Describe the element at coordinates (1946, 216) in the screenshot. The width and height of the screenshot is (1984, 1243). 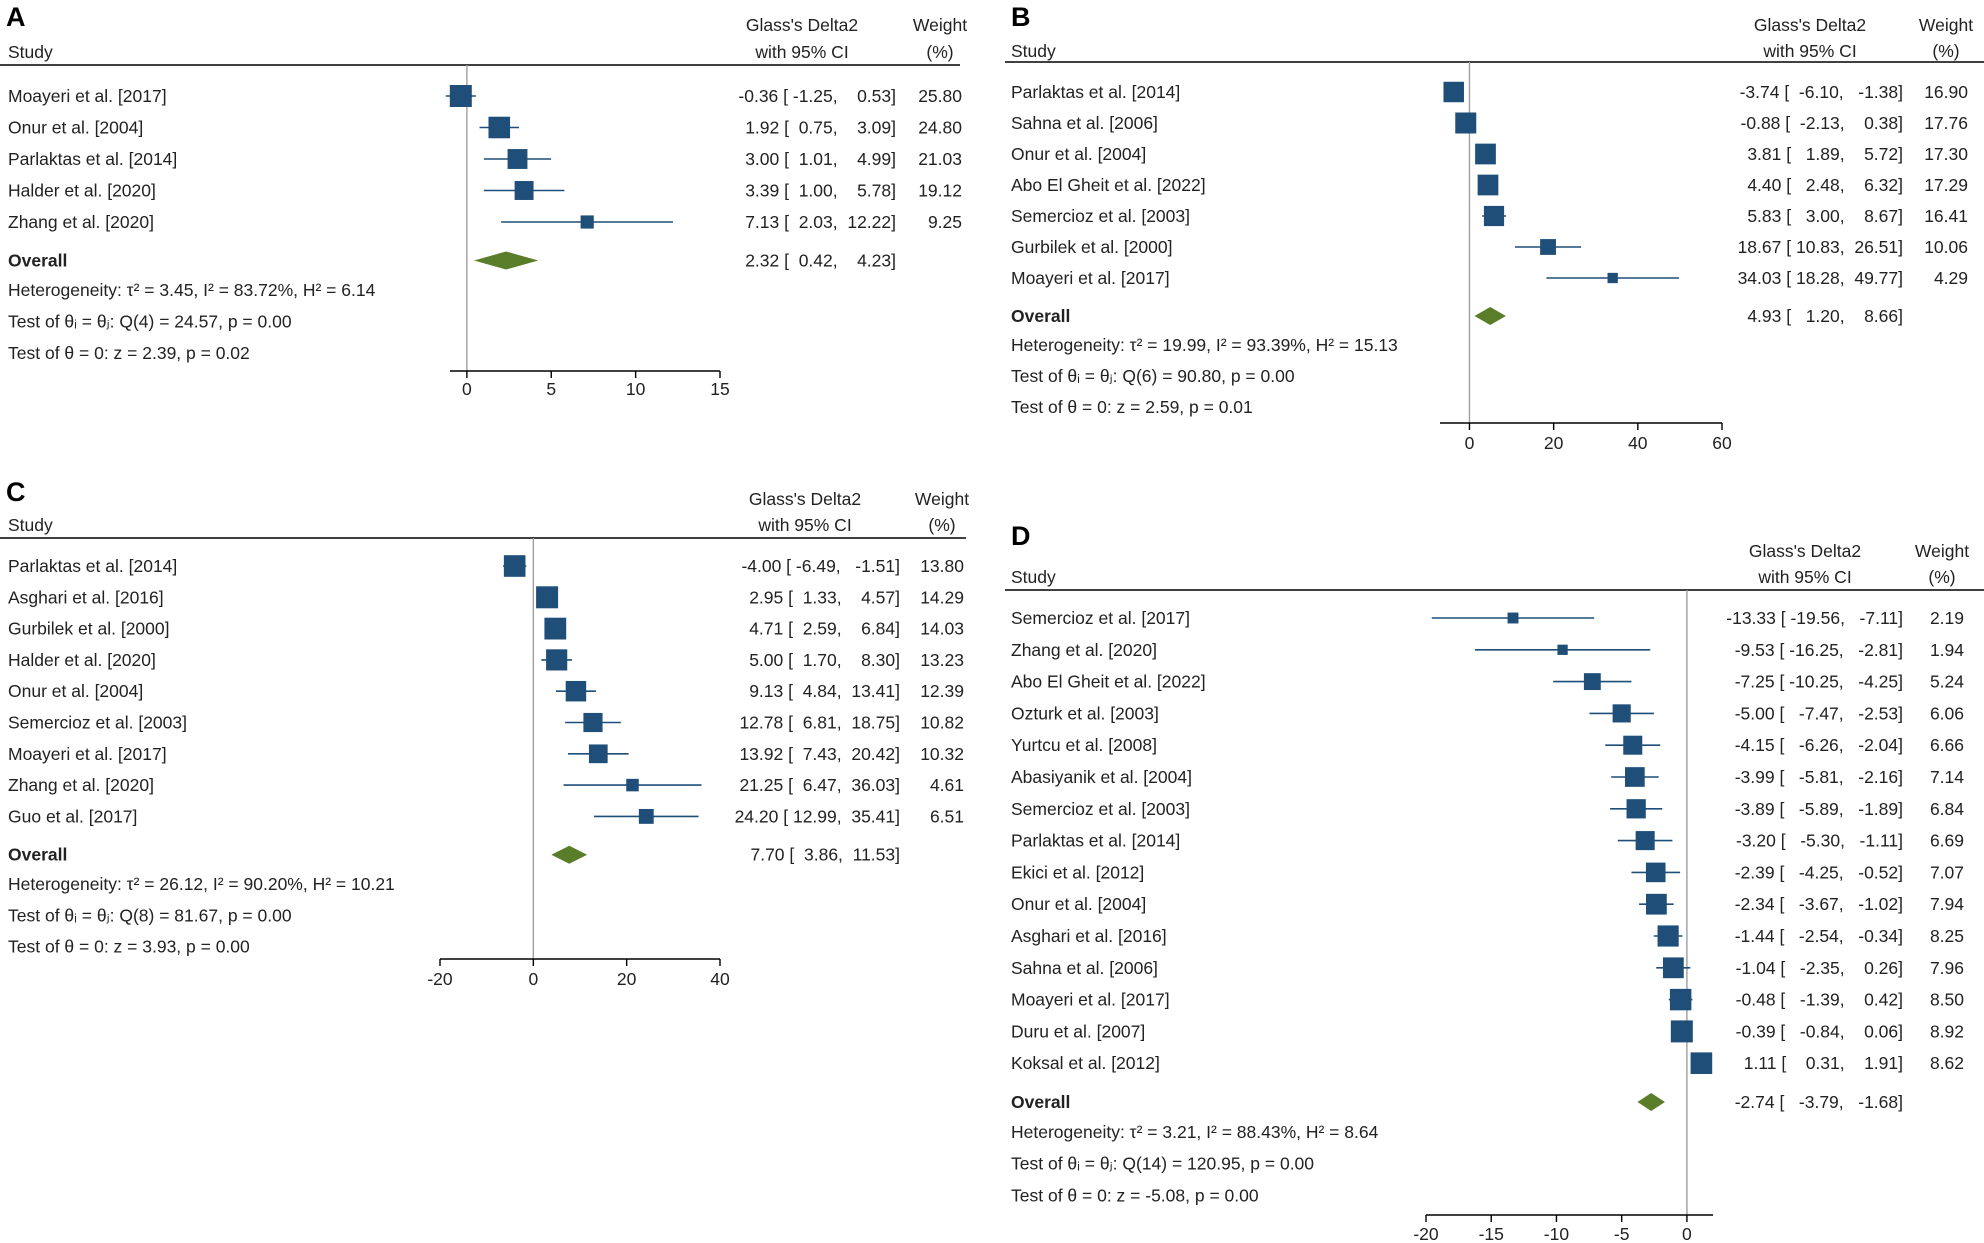
I see `weight-text: 16.41` at that location.